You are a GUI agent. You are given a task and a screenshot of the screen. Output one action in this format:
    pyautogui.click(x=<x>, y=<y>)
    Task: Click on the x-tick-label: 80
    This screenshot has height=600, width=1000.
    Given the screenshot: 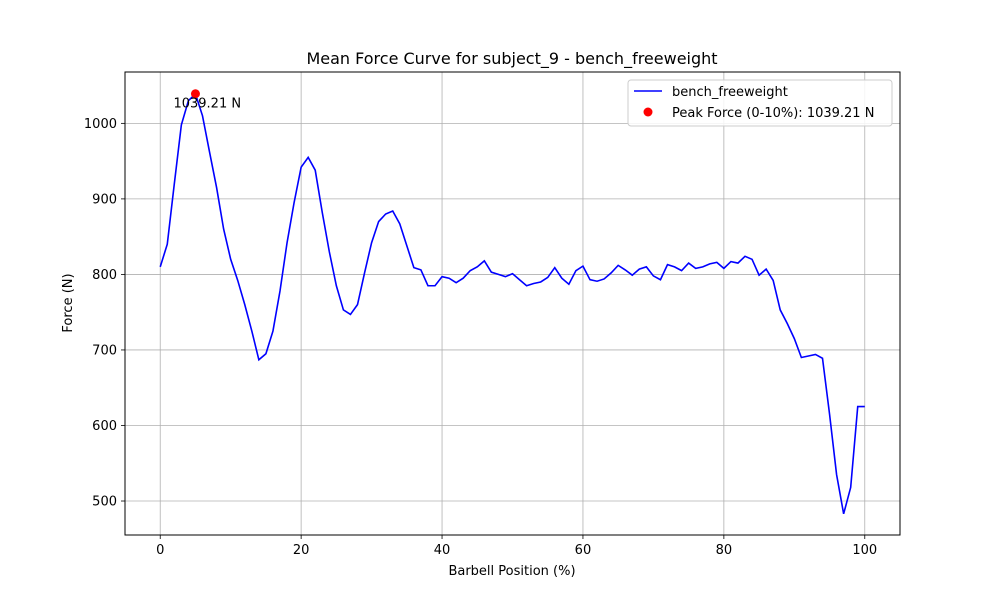 What is the action you would take?
    pyautogui.click(x=724, y=550)
    